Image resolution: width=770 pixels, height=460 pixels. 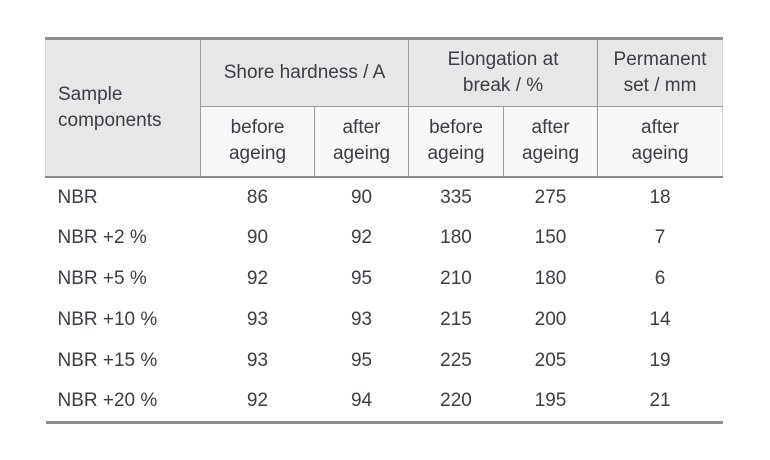 I want to click on value-cell: 6, so click(x=660, y=278).